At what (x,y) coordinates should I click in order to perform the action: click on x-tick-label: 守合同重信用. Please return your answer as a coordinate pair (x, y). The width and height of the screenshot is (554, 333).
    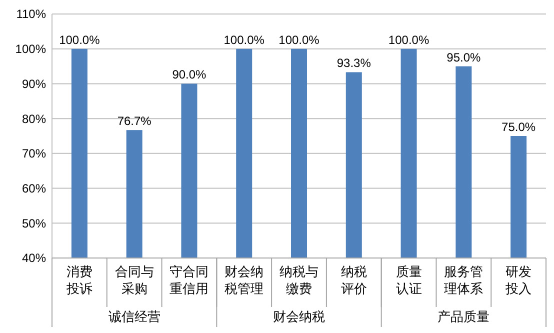
    Looking at the image, I should click on (189, 280).